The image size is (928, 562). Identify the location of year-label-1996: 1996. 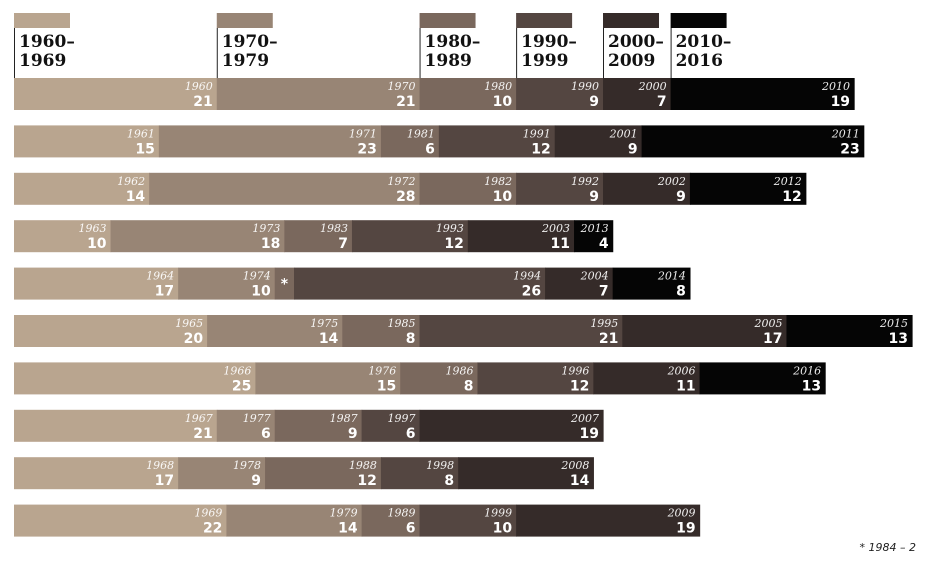
(575, 370).